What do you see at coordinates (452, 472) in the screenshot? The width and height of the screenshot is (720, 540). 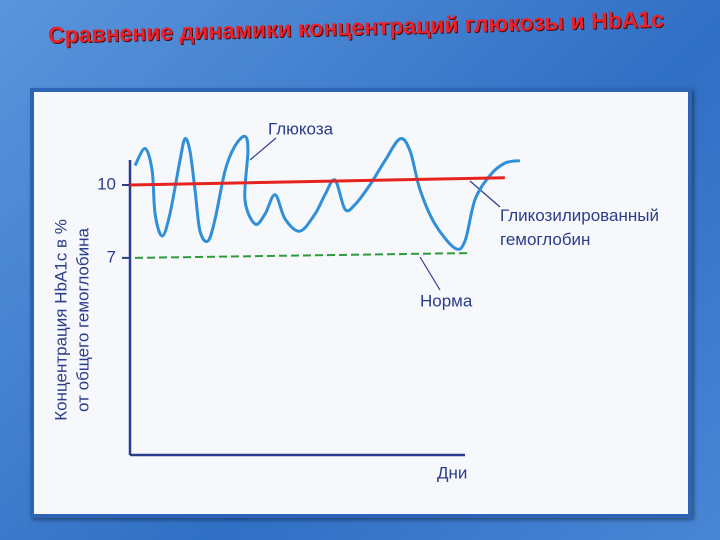 I see `x-axis-label: Дни` at bounding box center [452, 472].